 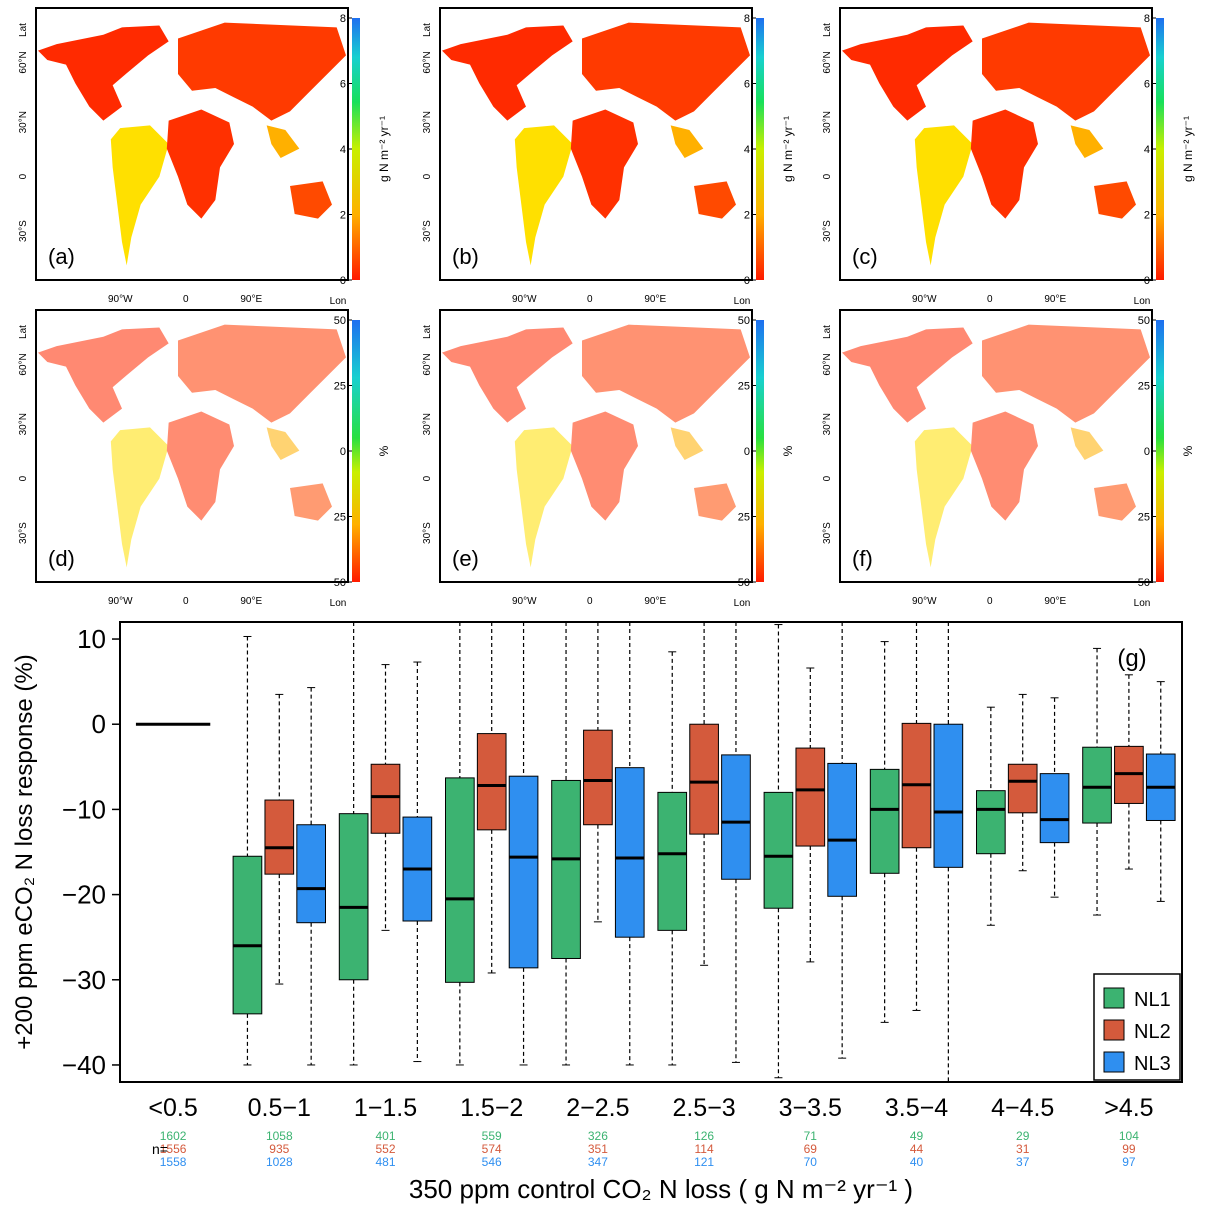 I want to click on n-count-NL2: 351, so click(x=598, y=1149).